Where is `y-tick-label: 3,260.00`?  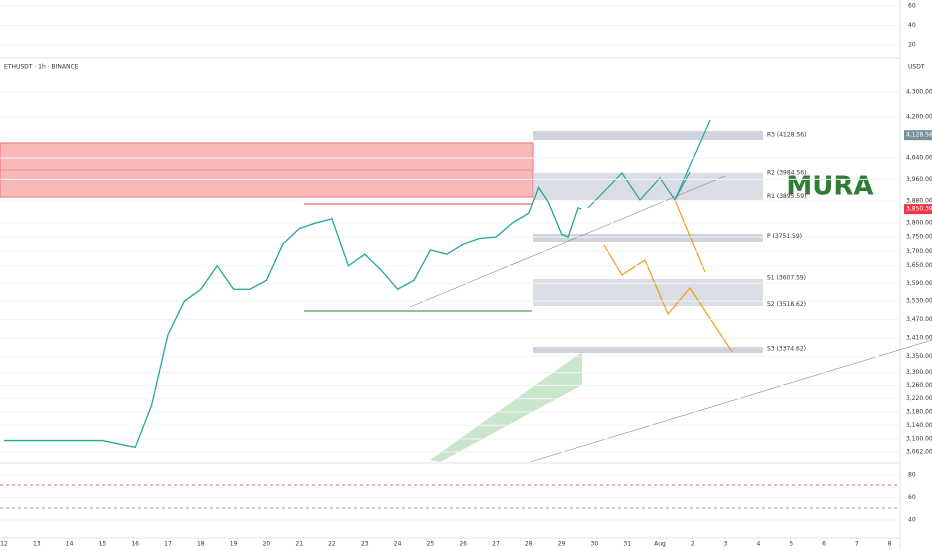
y-tick-label: 3,260.00 is located at coordinates (919, 385).